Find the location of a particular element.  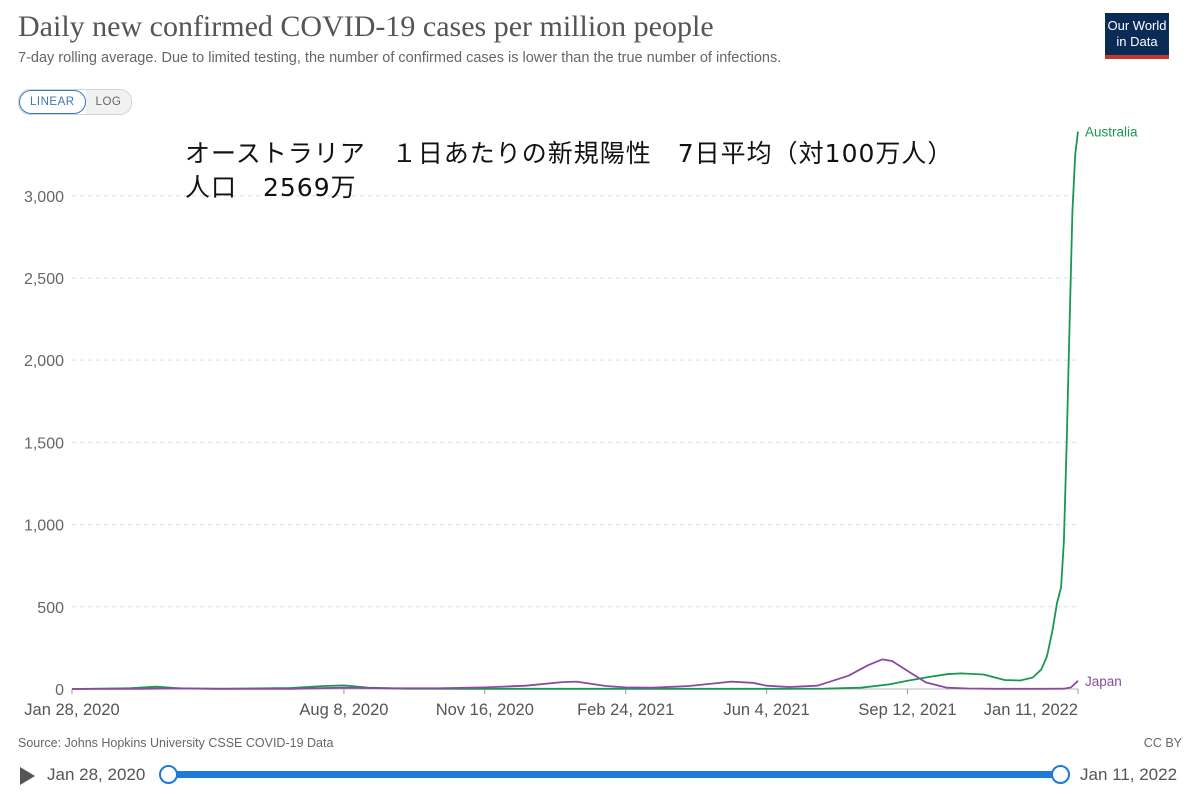

series-label-australia: Australia is located at coordinates (1111, 132).